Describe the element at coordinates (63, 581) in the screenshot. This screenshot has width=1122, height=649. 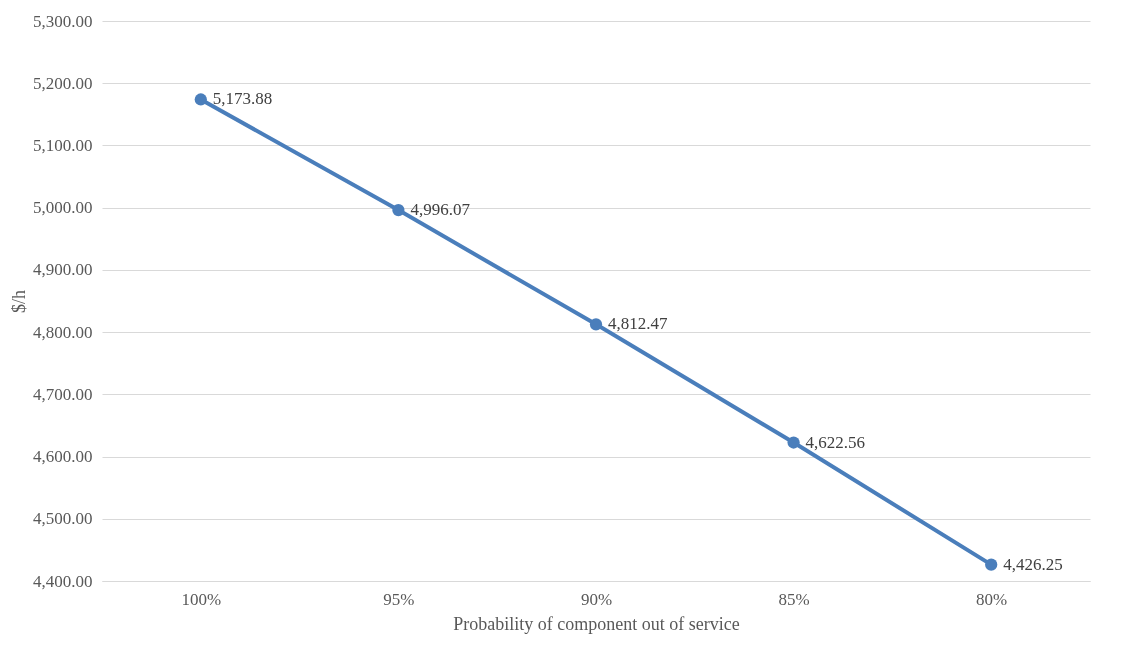
I see `y-tick-label: 4,400.00` at that location.